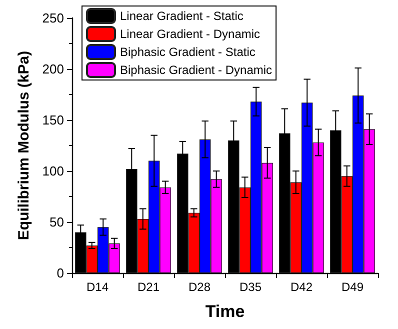 This screenshot has height=329, width=398. I want to click on x-tick-label: D14, so click(97, 287).